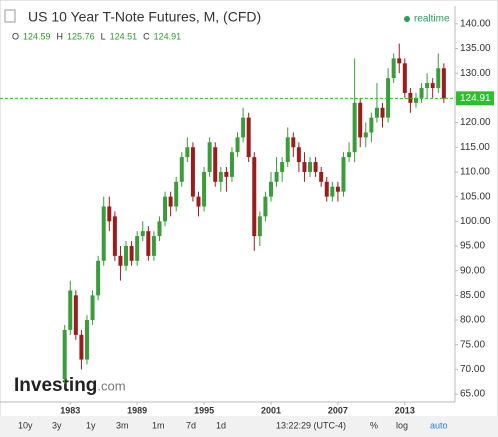  I want to click on option-button: auto, so click(439, 425).